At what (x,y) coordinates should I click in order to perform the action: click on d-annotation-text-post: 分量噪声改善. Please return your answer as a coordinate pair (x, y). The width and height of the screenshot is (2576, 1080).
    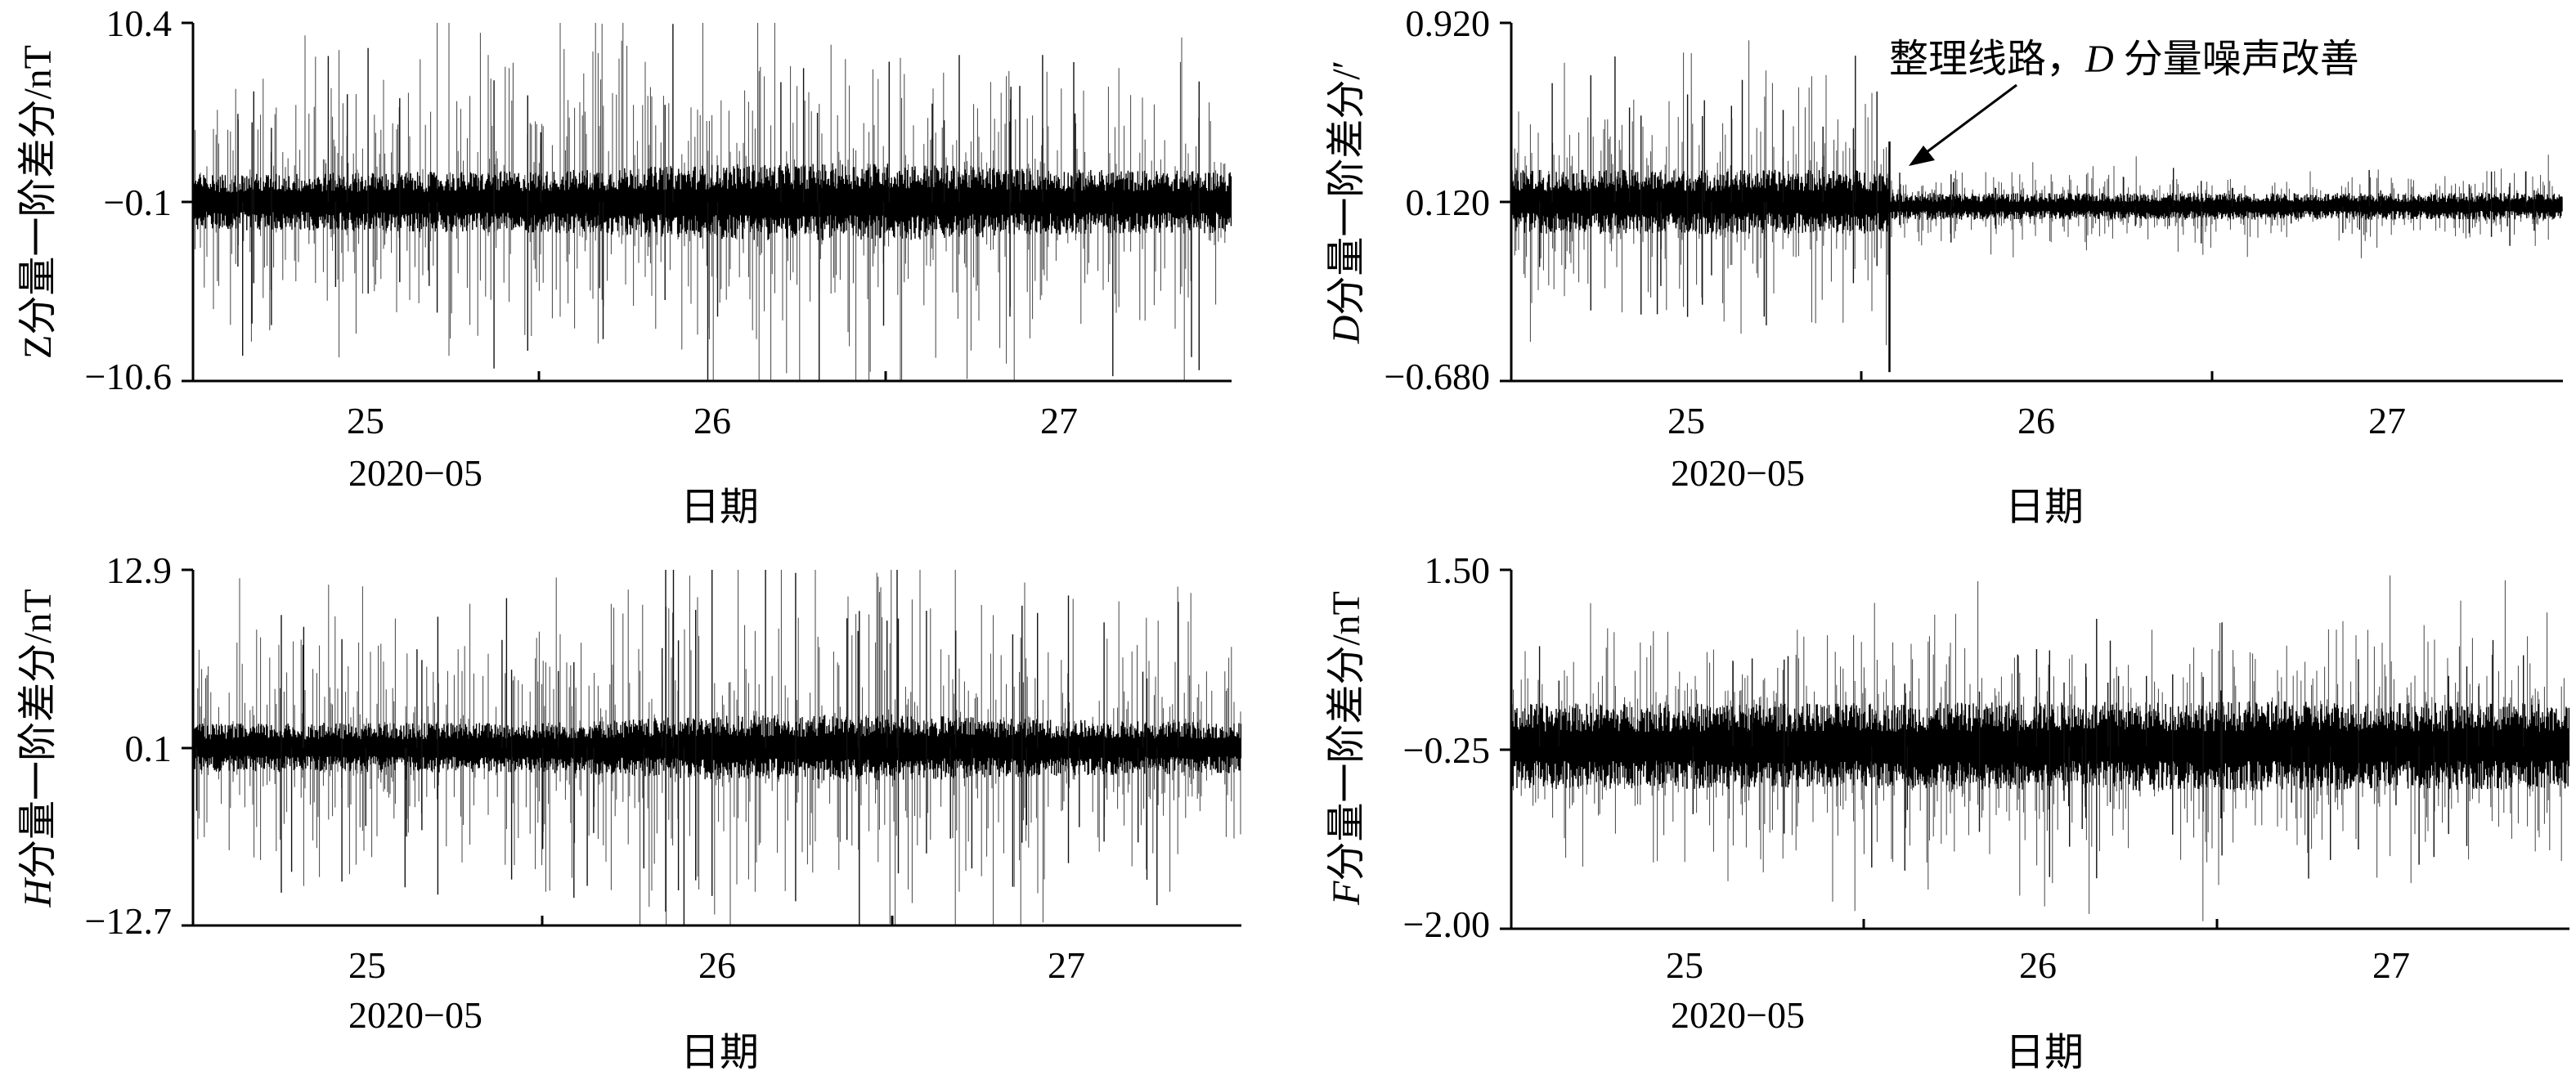
    Looking at the image, I should click on (2237, 59).